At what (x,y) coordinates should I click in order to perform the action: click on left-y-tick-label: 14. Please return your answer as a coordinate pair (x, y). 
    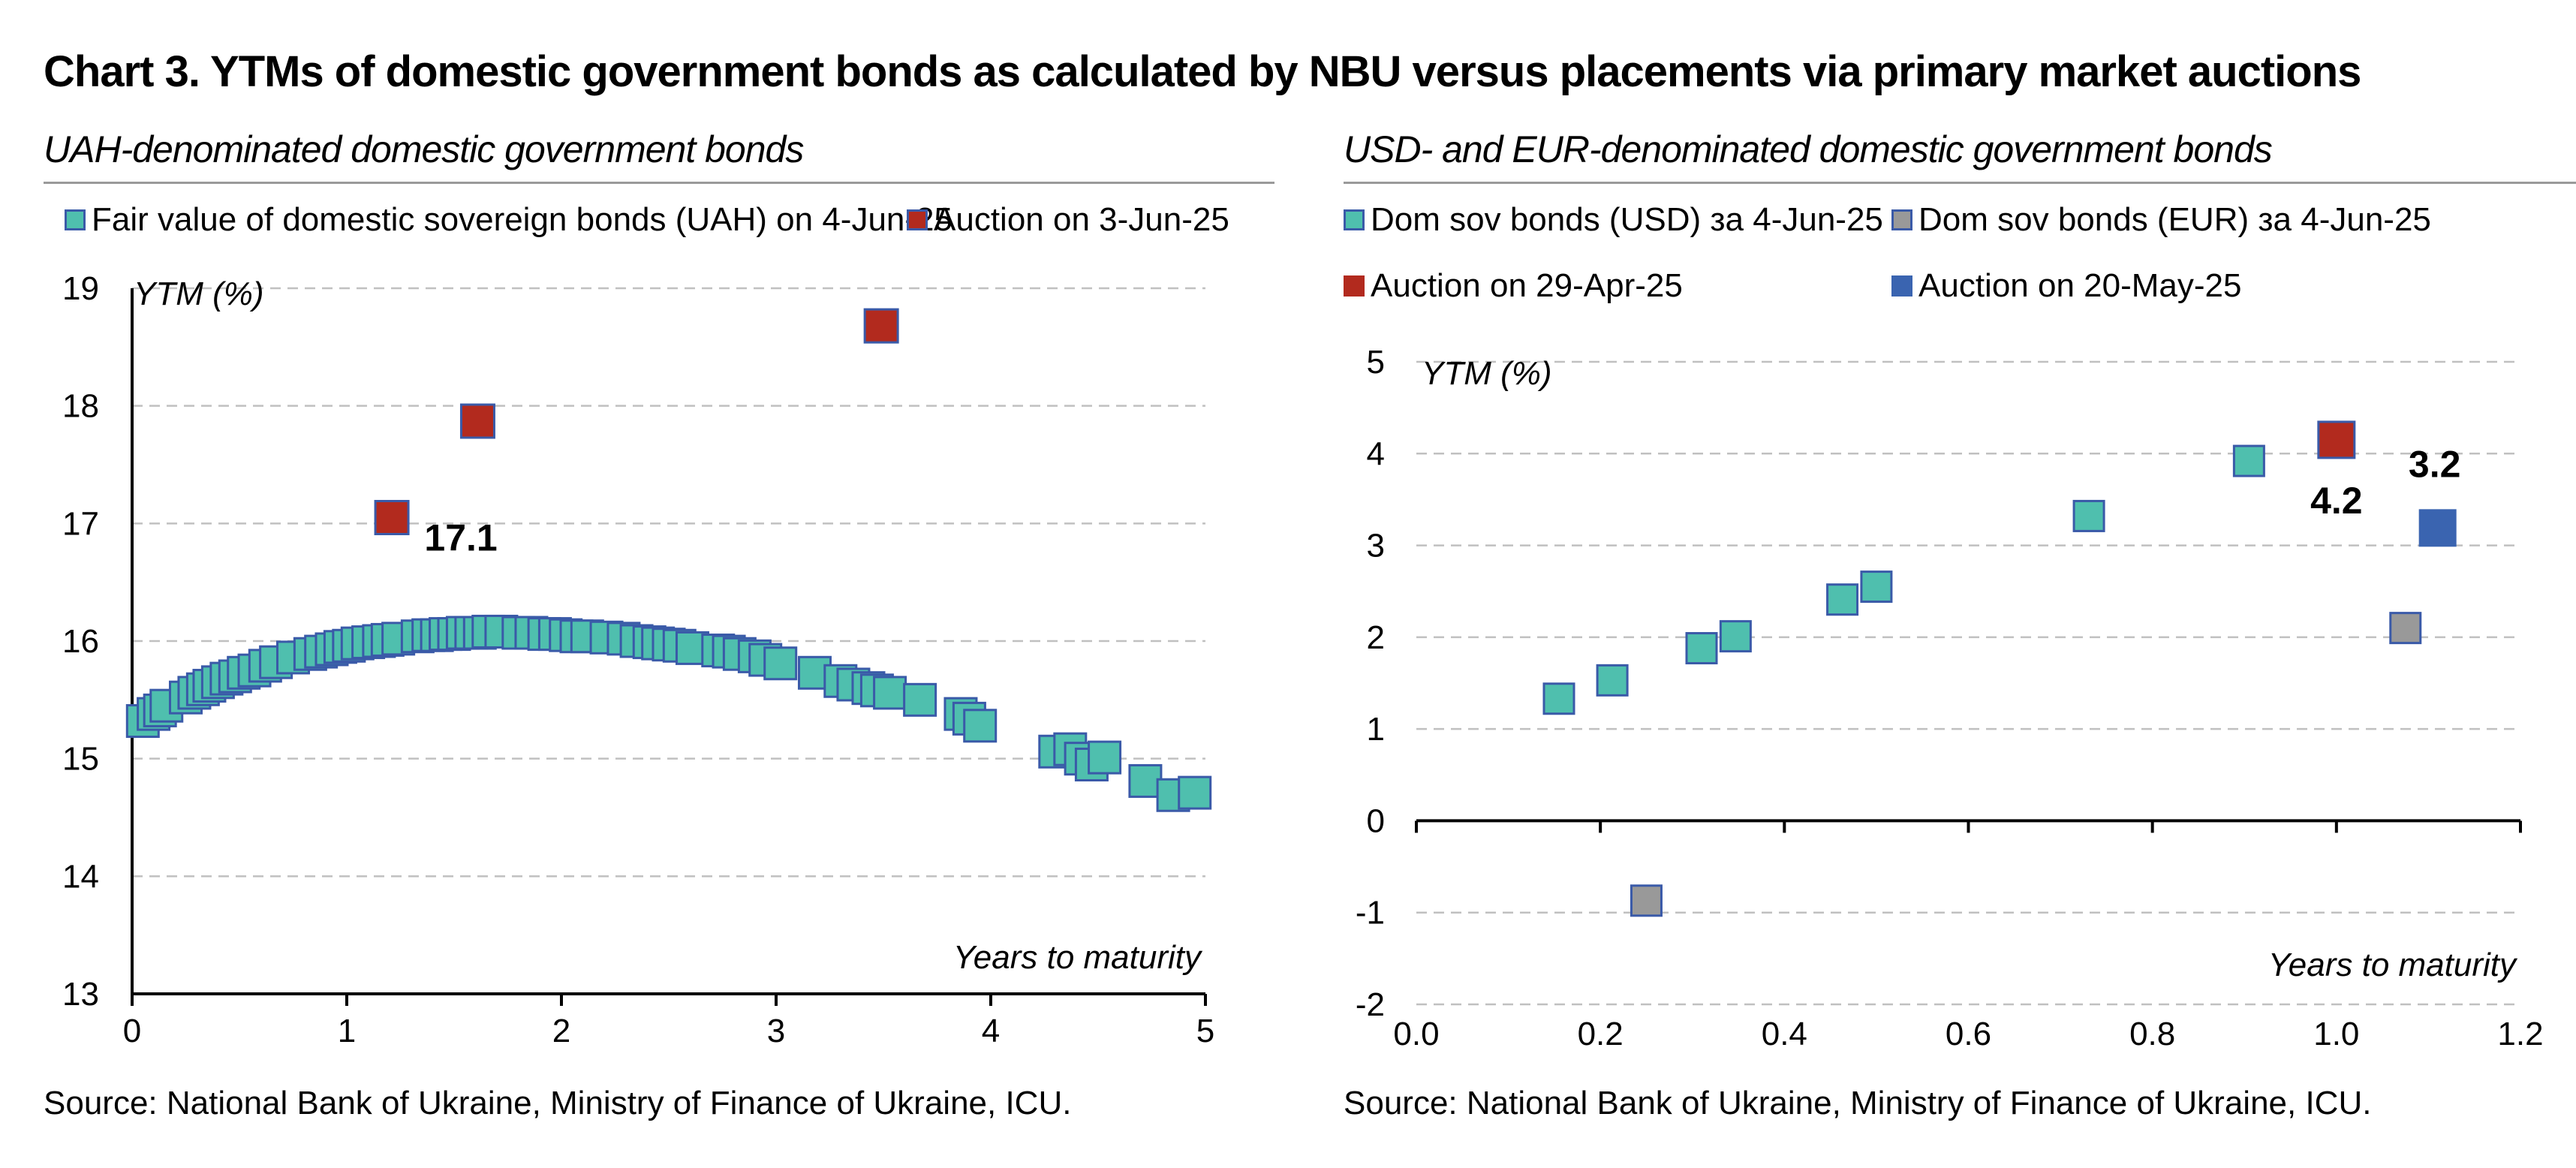
    Looking at the image, I should click on (80, 876).